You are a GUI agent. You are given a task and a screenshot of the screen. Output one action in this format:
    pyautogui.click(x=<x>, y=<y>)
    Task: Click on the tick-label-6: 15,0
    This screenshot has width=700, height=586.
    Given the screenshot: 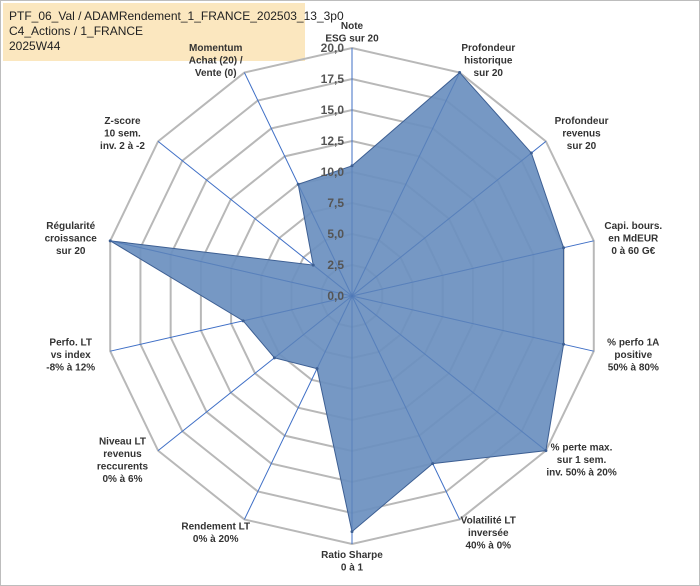 What is the action you would take?
    pyautogui.click(x=333, y=110)
    